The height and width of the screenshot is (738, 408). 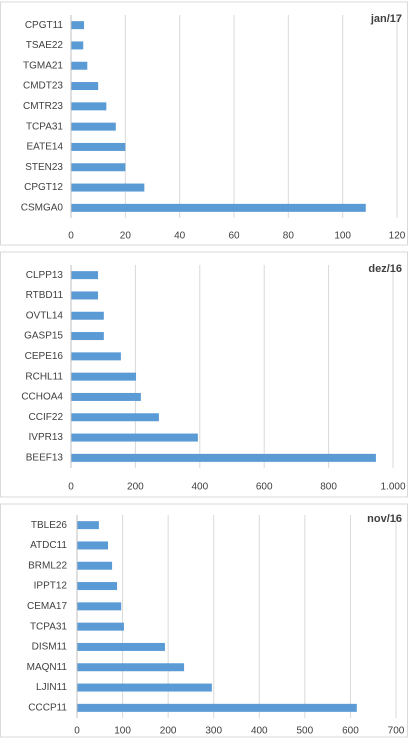 What do you see at coordinates (44, 376) in the screenshot?
I see `category-label: RCHL11` at bounding box center [44, 376].